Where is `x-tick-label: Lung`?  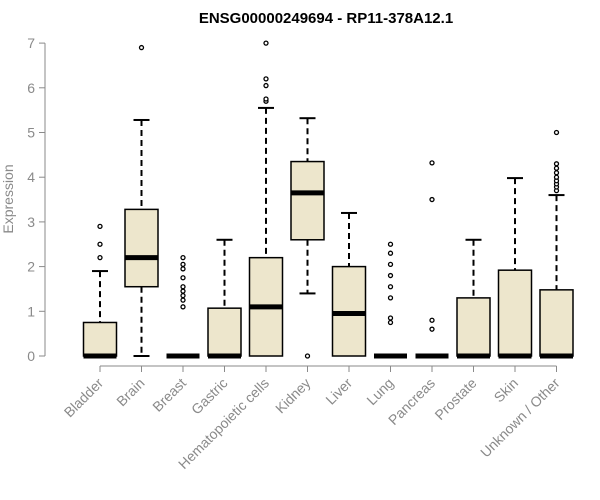
x-tick-label: Lung is located at coordinates (379, 391).